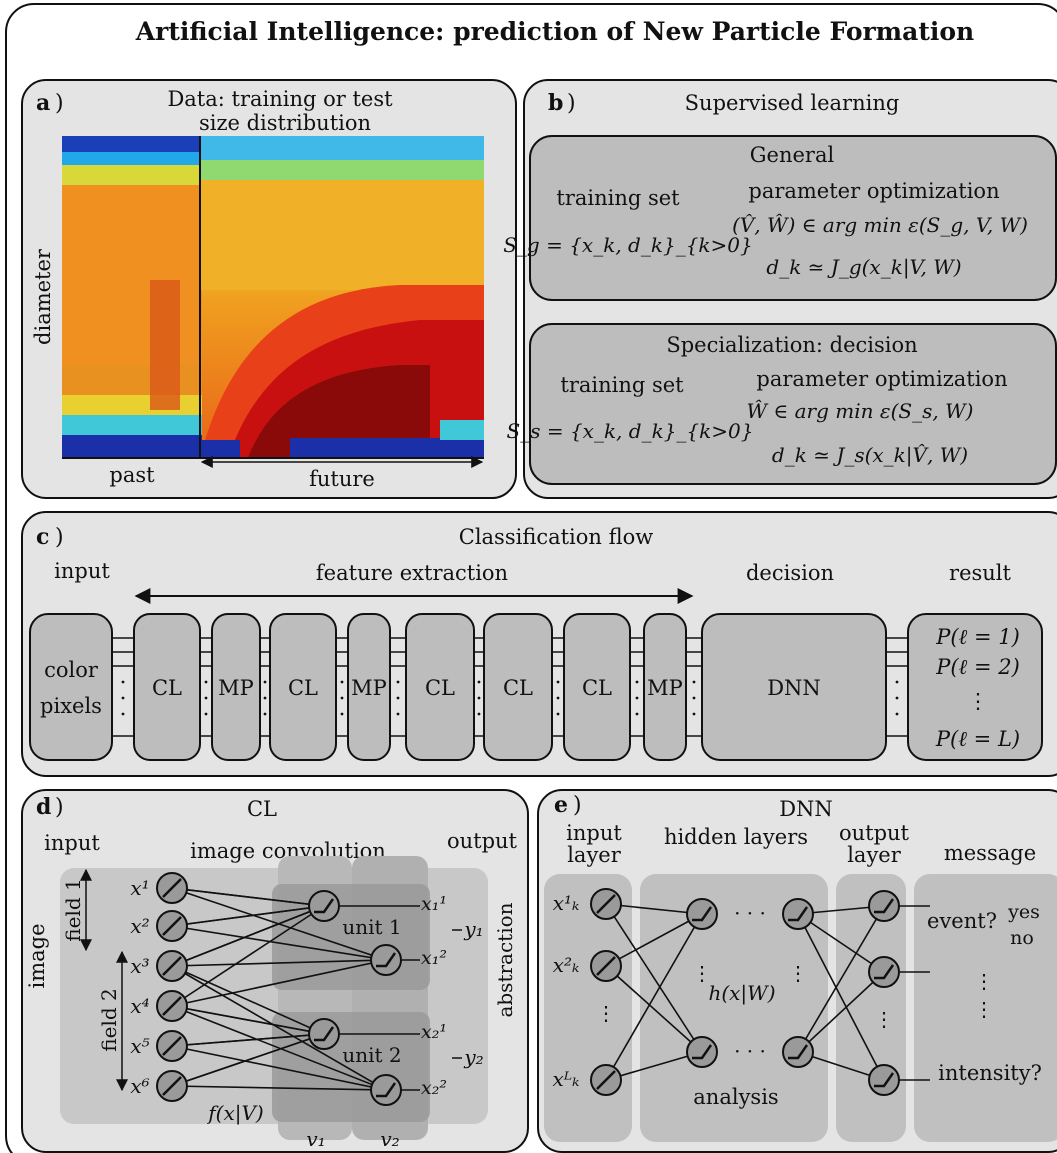 The height and width of the screenshot is (1153, 1057). I want to click on convolution-nodes: x¹ x² x³ x⁴ x⁵ x⁶ x₁¹ x₁² x₂¹ x₂² y₁ y₂, so click(307, 989).